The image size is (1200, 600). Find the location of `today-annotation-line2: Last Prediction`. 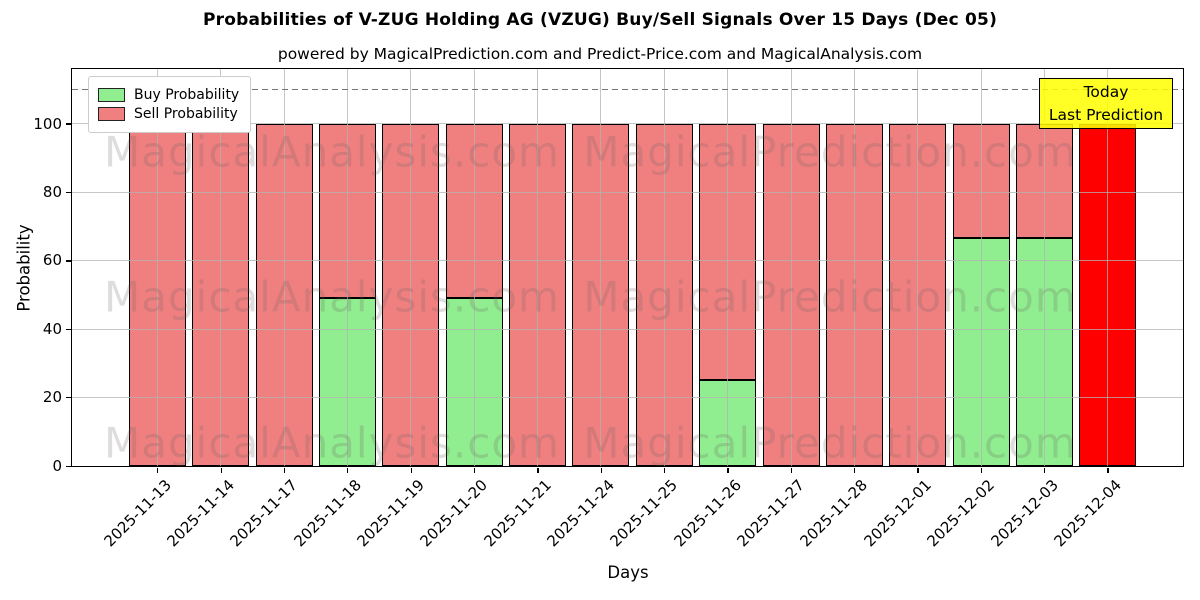

today-annotation-line2: Last Prediction is located at coordinates (1106, 114).